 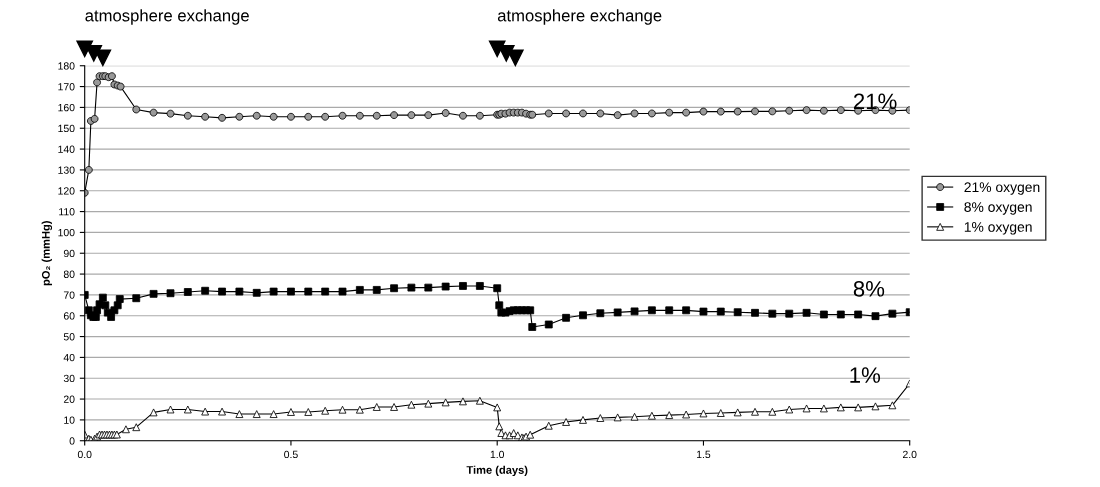 What do you see at coordinates (497, 471) in the screenshot?
I see `x-axis-title: Time (days)` at bounding box center [497, 471].